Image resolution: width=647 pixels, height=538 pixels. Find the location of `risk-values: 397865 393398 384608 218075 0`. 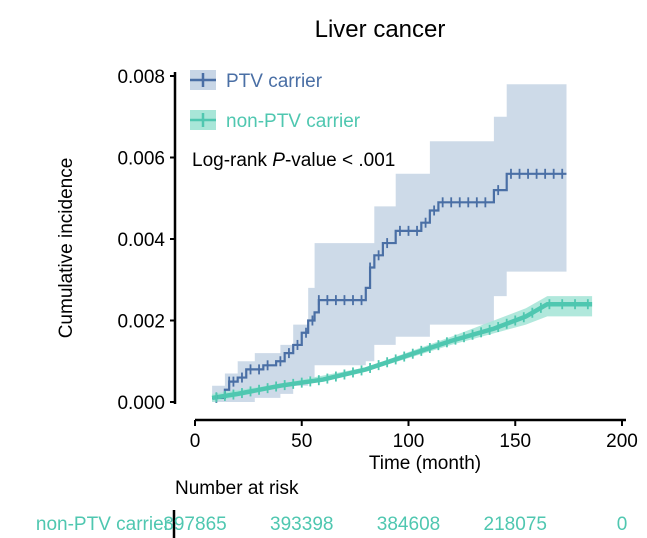

risk-values: 397865 393398 384608 218075 0 is located at coordinates (395, 524).